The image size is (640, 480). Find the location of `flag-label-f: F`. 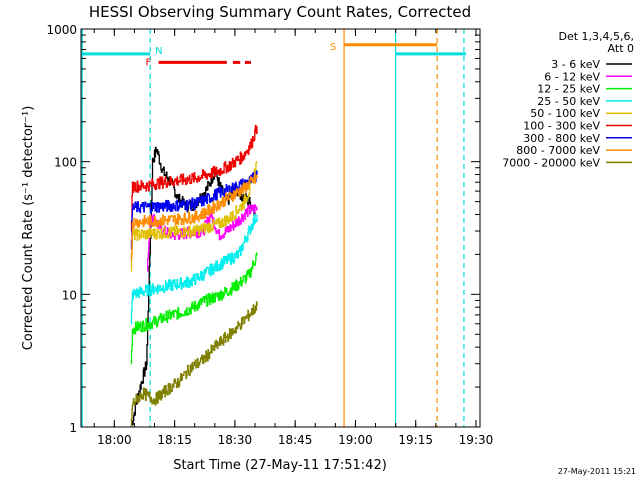

flag-label-f: F is located at coordinates (149, 62).